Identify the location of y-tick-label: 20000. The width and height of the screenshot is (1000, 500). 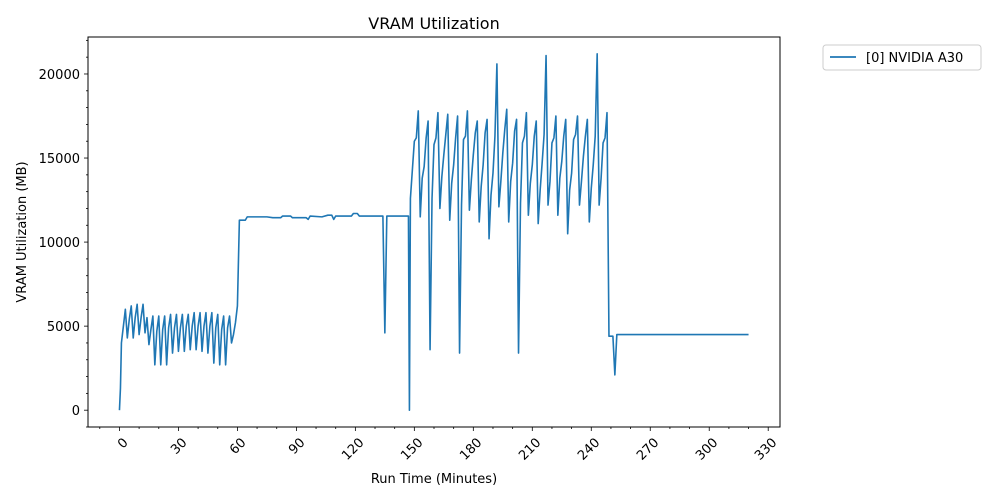
(59, 75).